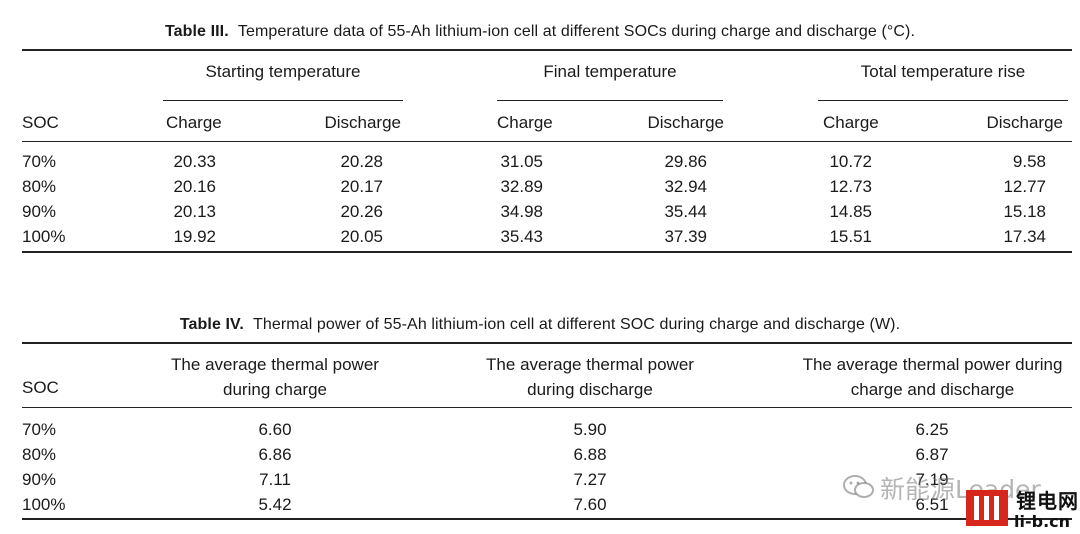 This screenshot has width=1080, height=534. Describe the element at coordinates (590, 479) in the screenshot. I see `table4-cell: 7.27` at that location.